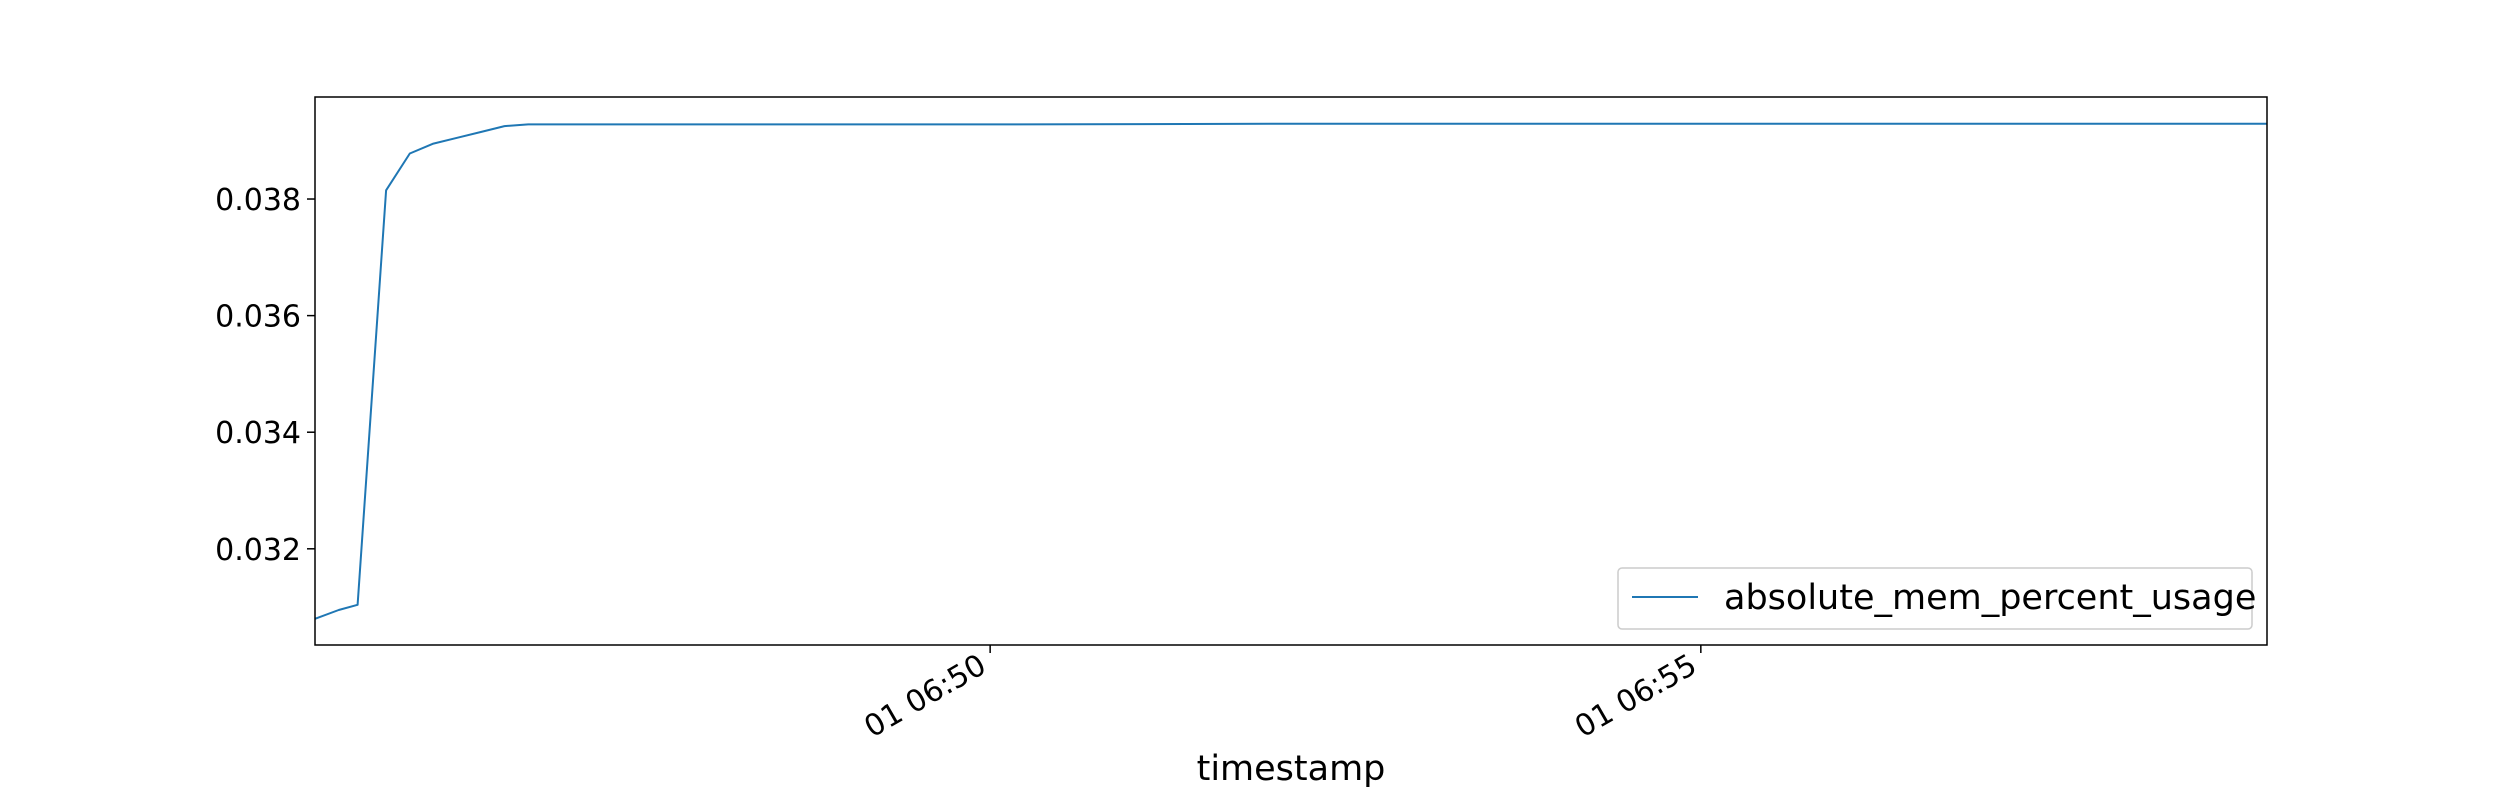  I want to click on legend: absolute_mem_percent_usage, so click(1936, 598).